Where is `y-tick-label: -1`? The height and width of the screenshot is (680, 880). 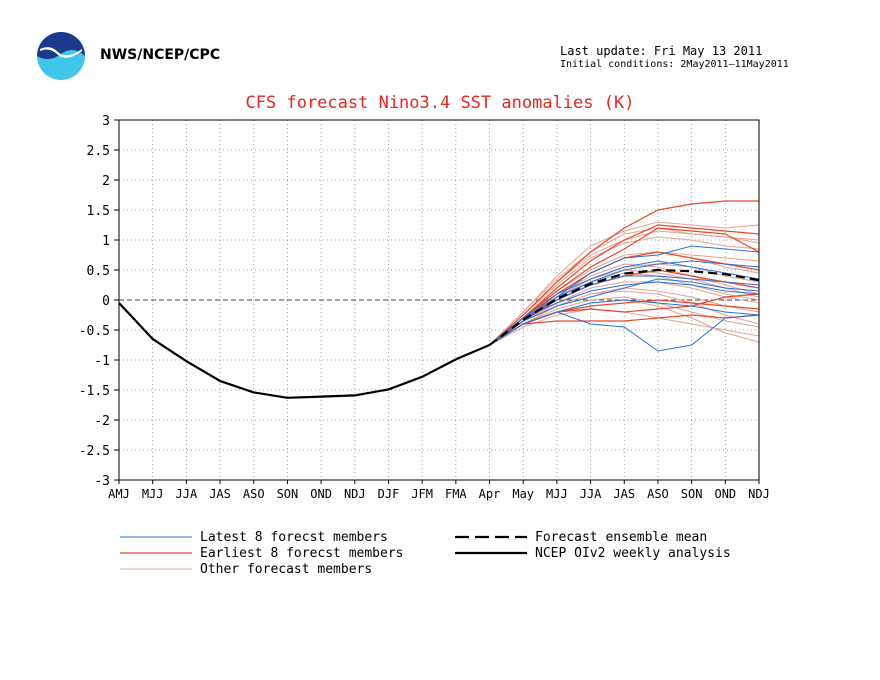
y-tick-label: -1 is located at coordinates (102, 361).